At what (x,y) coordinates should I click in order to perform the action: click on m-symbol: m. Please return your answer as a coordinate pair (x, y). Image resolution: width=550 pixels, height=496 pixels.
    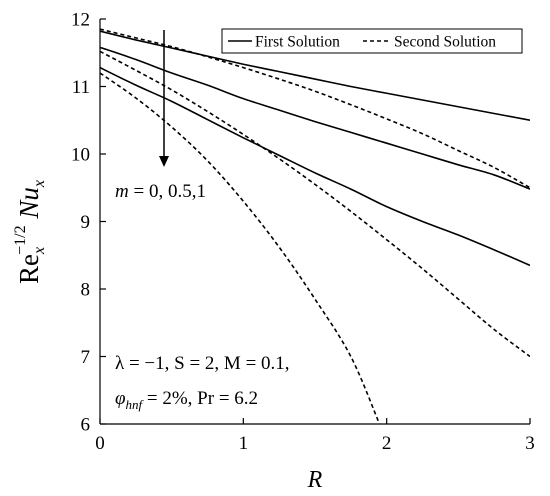
    Looking at the image, I should click on (122, 191).